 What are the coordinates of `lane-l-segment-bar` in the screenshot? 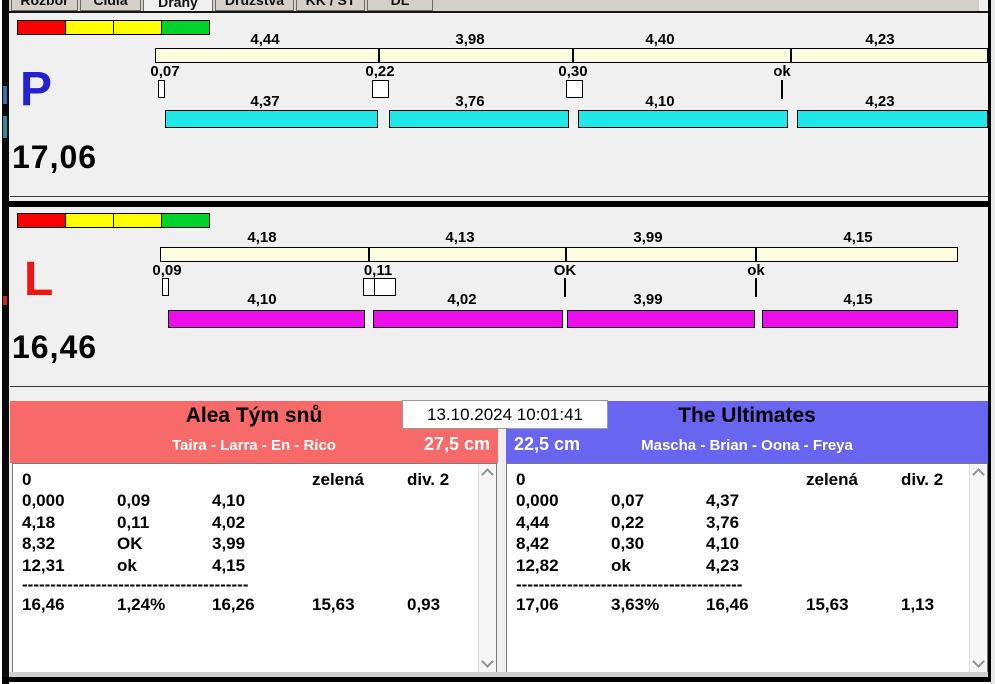 It's located at (661, 319).